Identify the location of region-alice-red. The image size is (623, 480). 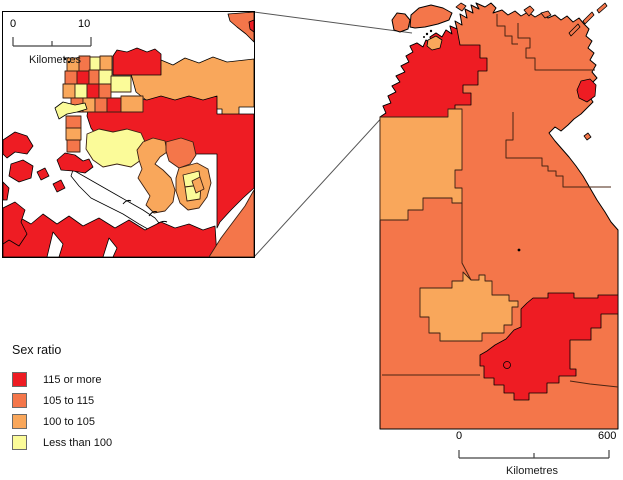
(549, 346).